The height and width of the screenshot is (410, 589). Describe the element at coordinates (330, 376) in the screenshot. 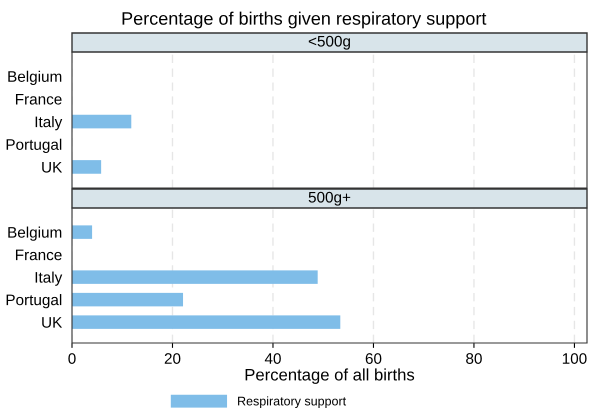

I see `x-axis-title: Percentage of all births` at that location.